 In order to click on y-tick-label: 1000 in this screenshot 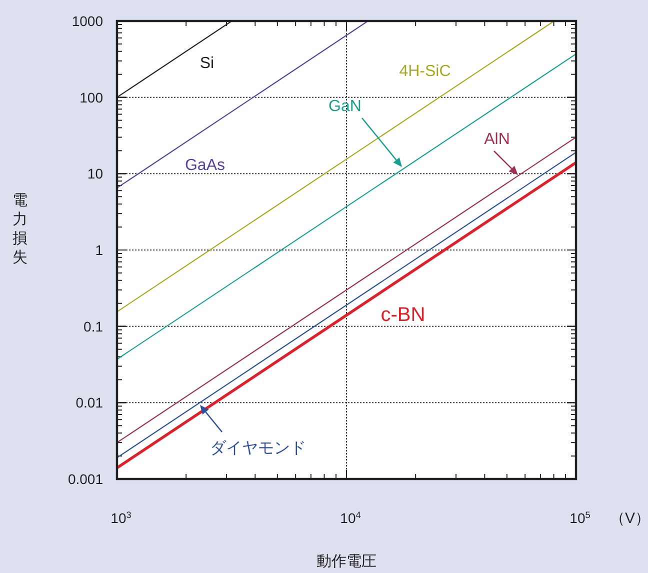, I will do `click(88, 21)`.